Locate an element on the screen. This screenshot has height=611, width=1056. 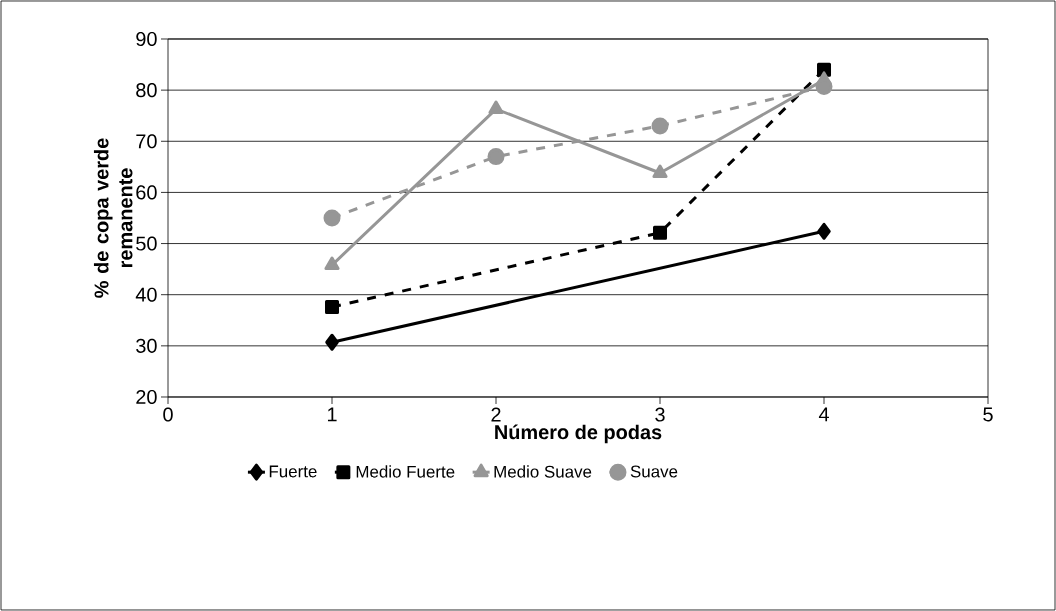
y-tick-label: 20 is located at coordinates (146, 397).